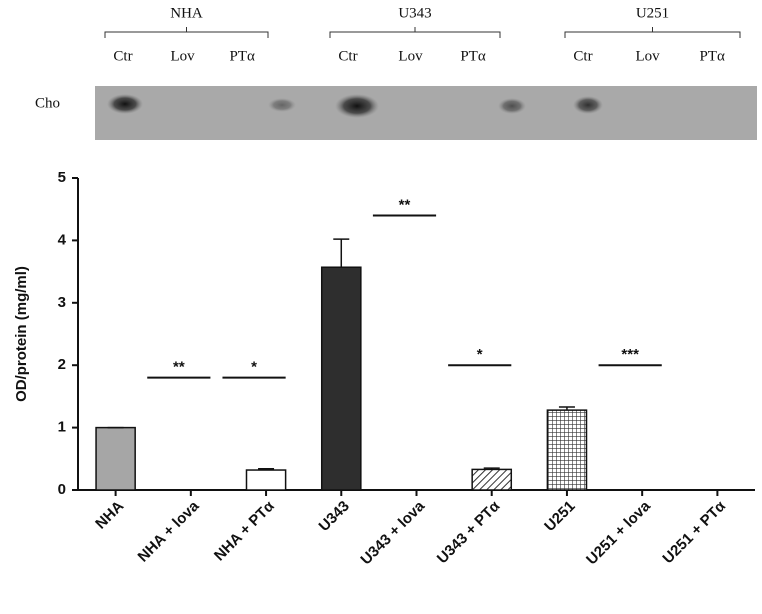  What do you see at coordinates (469, 532) in the screenshot?
I see `x-tick-label: U343 + PTα` at bounding box center [469, 532].